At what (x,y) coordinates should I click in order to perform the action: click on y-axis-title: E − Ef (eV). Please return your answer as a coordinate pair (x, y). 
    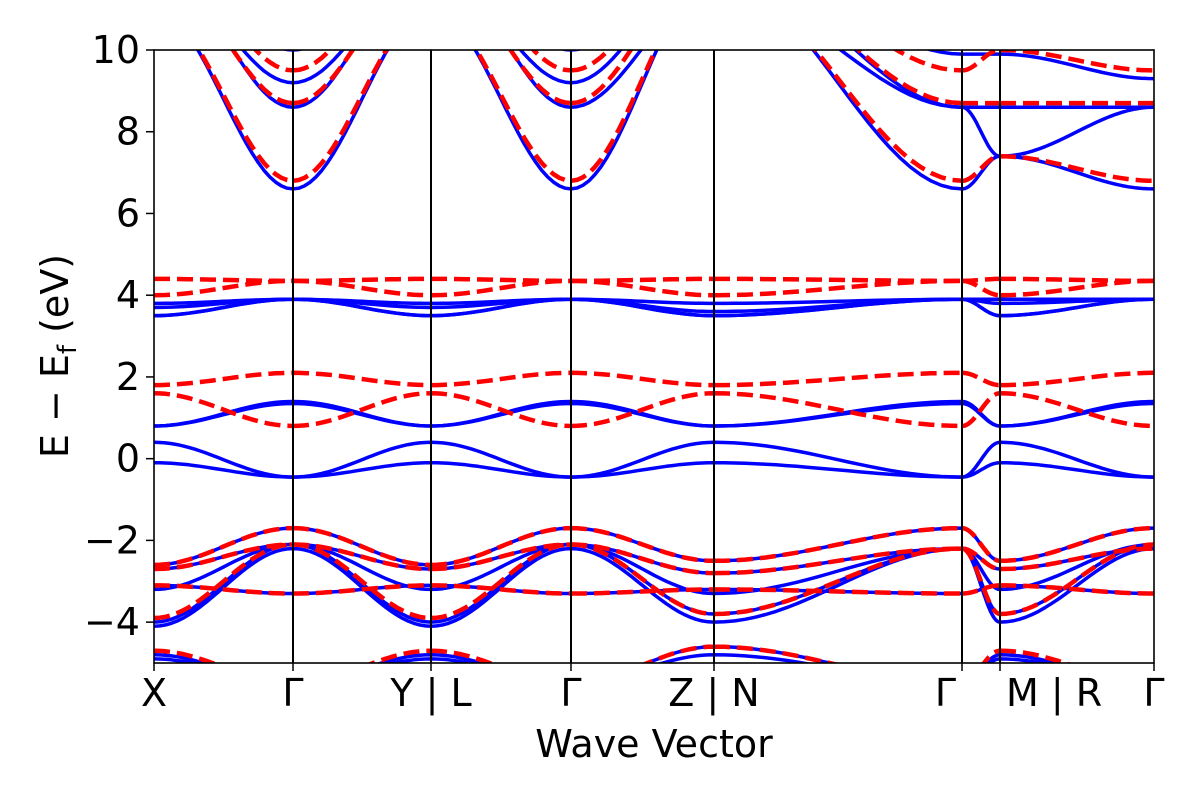
    Looking at the image, I should click on (58, 356).